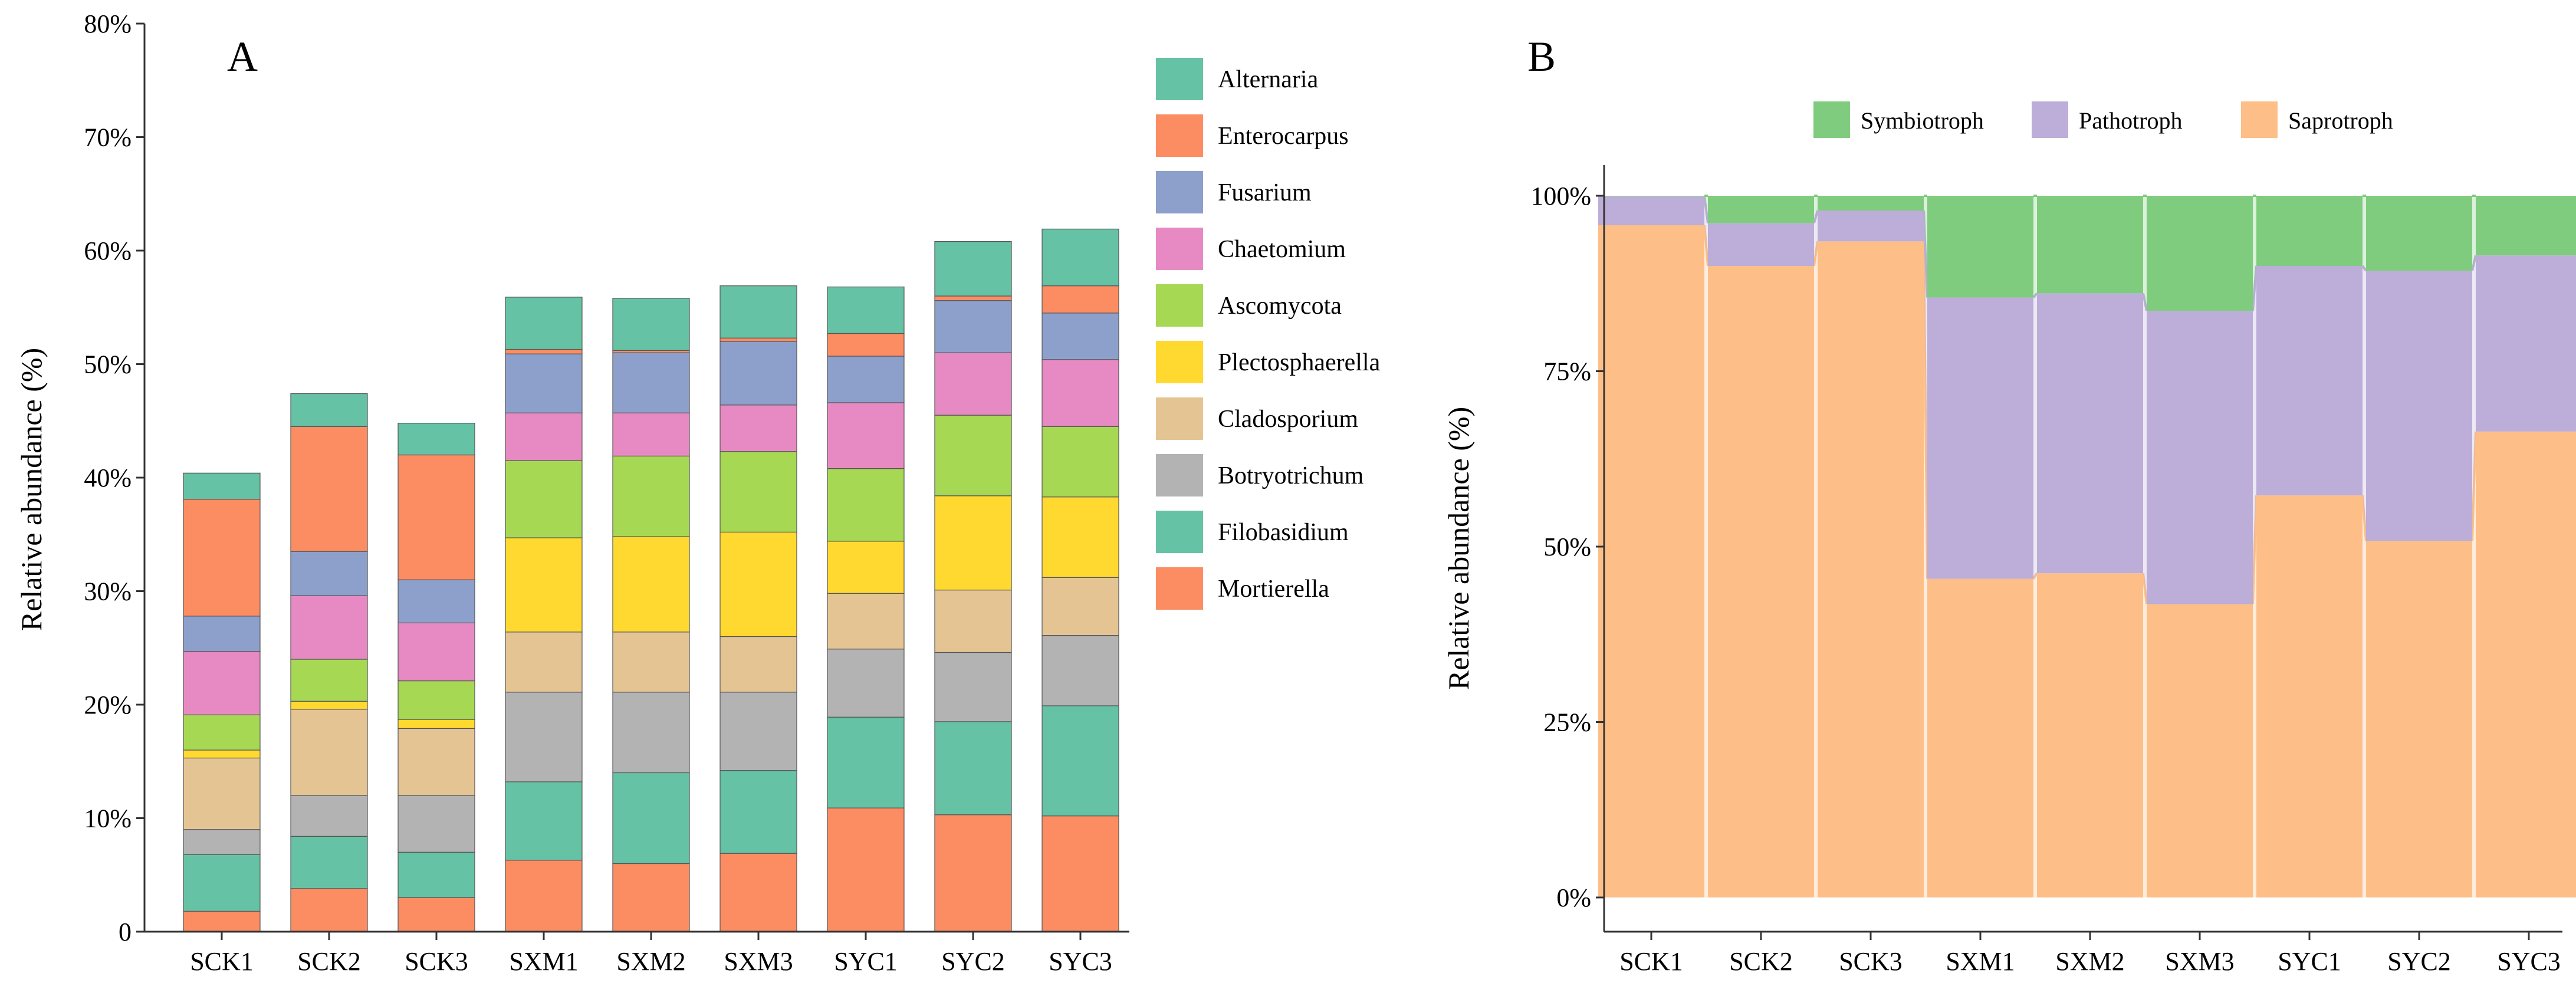 Image resolution: width=2576 pixels, height=993 pixels. Describe the element at coordinates (436, 724) in the screenshot. I see `bar-sck3-plectosphaerella` at that location.